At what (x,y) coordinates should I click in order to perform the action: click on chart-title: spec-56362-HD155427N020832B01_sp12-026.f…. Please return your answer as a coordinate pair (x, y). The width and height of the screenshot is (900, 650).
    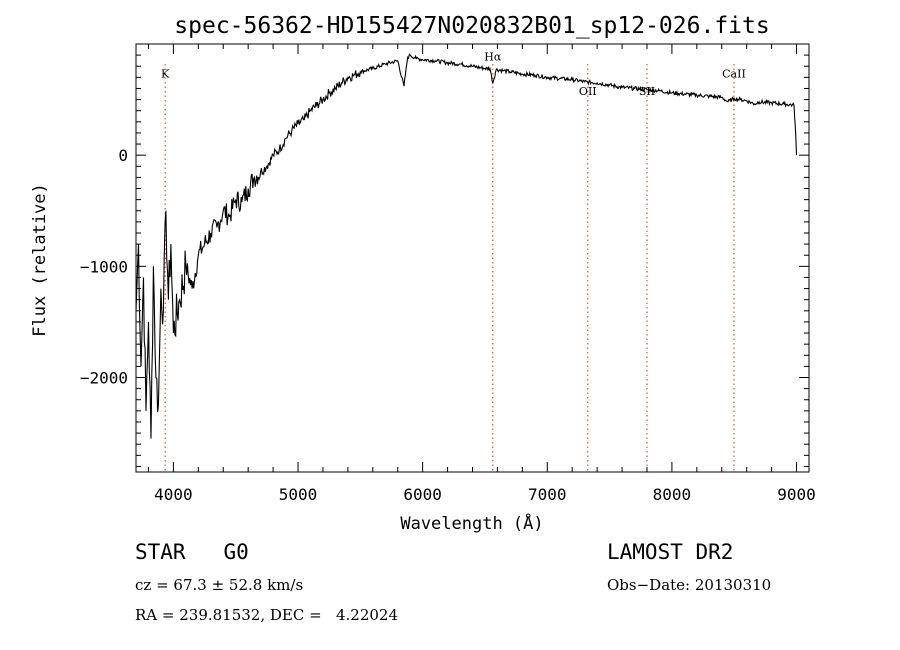
    Looking at the image, I should click on (471, 26).